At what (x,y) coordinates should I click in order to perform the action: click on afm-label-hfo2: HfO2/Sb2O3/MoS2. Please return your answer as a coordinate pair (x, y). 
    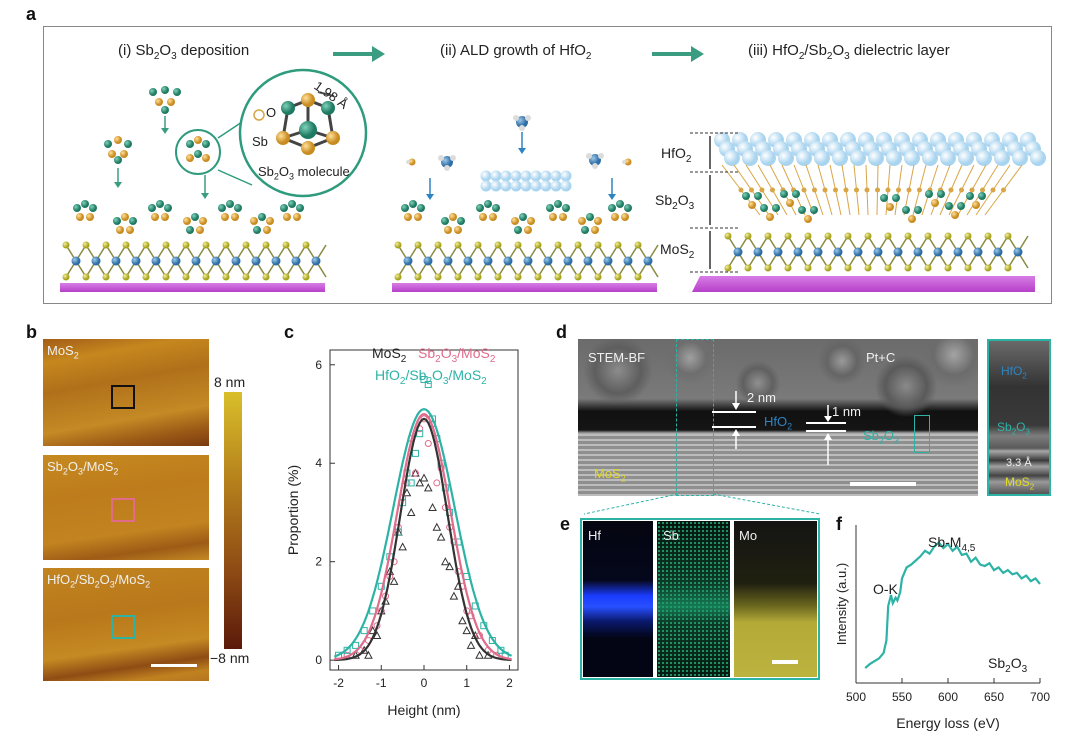
    Looking at the image, I should click on (99, 581).